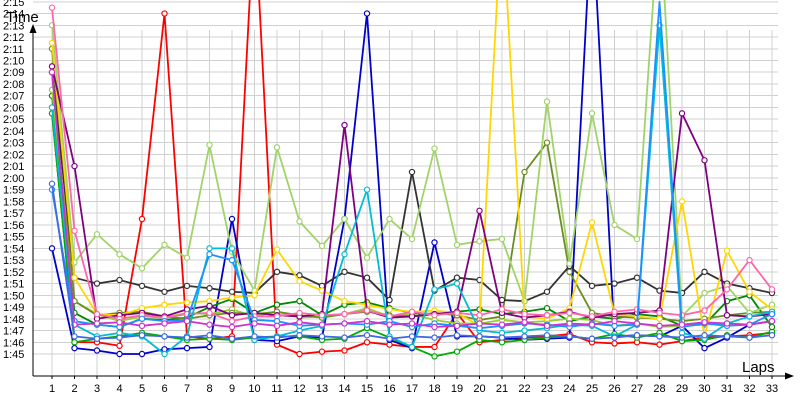 The height and width of the screenshot is (400, 800). What do you see at coordinates (13, 85) in the screenshot?
I see `y-tick-label: 2:08` at bounding box center [13, 85].